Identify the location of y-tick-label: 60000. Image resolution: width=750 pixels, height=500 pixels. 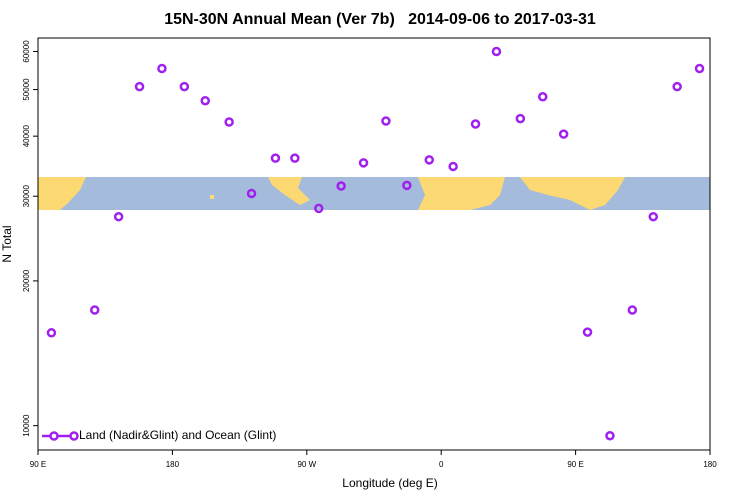
(26, 51).